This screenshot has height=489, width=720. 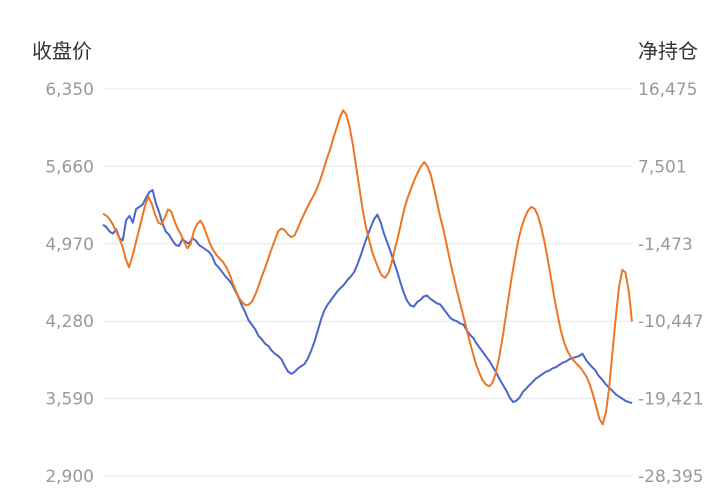 I want to click on right-tick-label: -28,395, so click(x=671, y=477).